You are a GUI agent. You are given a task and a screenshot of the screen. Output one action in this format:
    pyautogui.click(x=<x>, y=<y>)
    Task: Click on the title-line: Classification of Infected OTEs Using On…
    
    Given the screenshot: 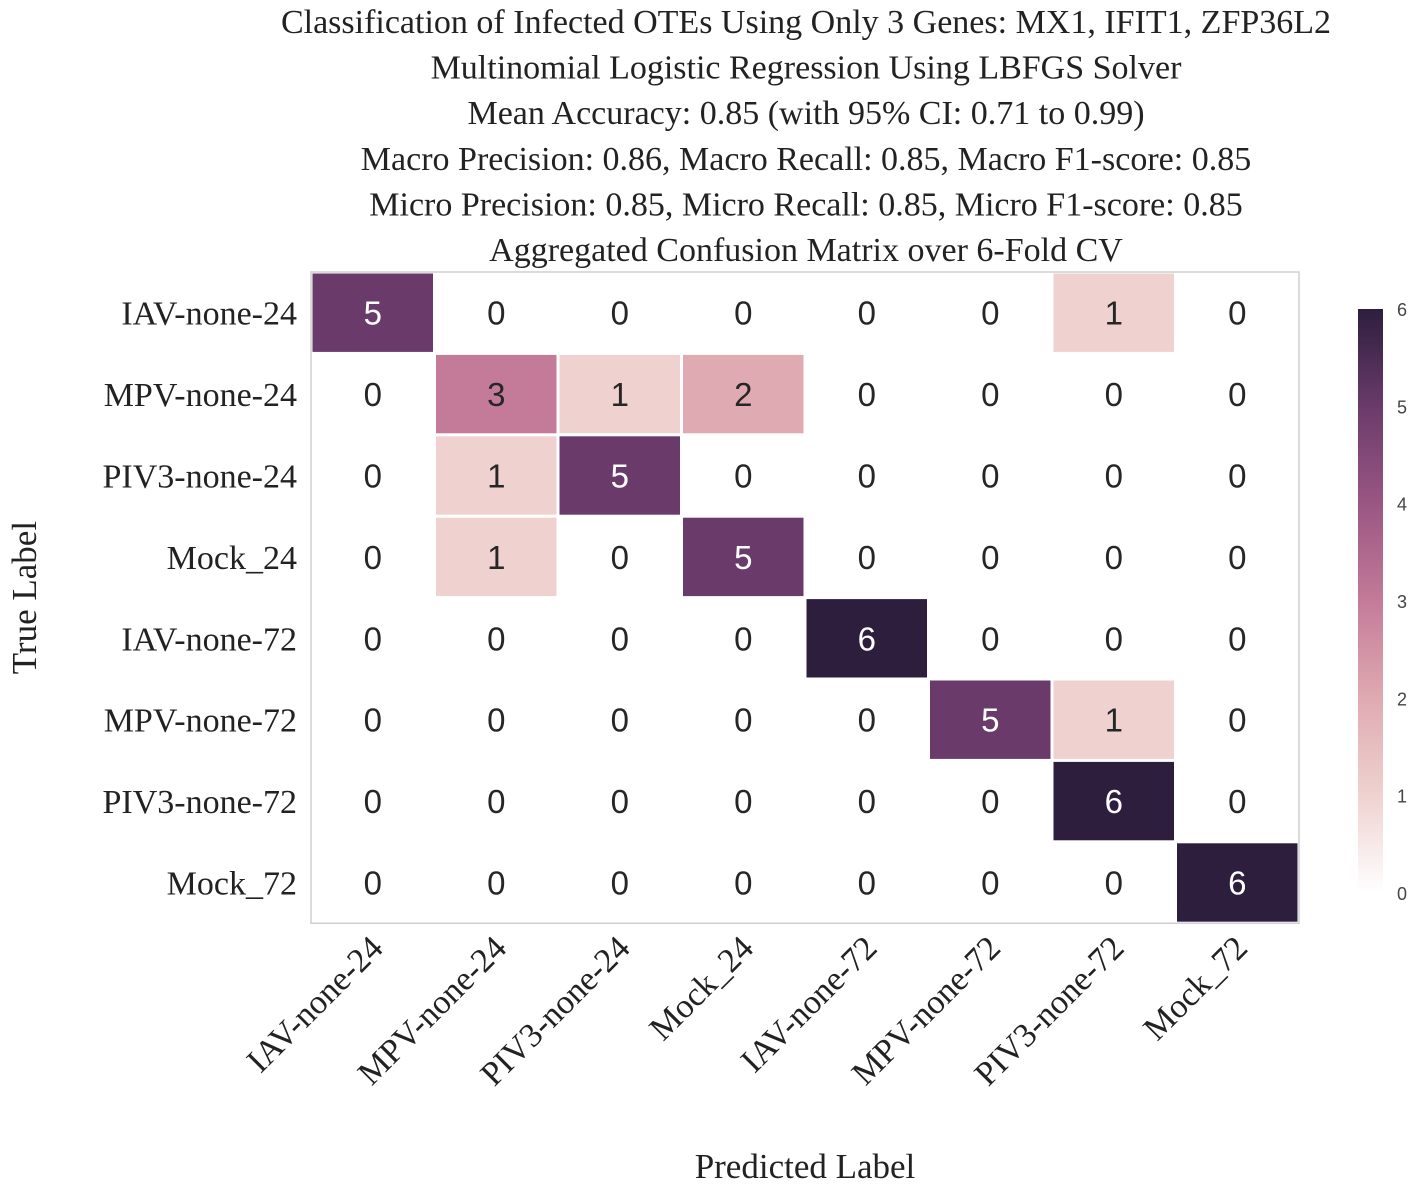 What is the action you would take?
    pyautogui.click(x=806, y=22)
    